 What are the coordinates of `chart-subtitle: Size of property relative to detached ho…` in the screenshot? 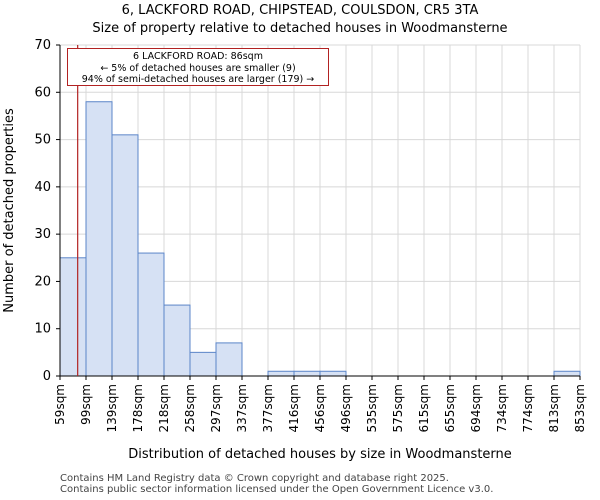 It's located at (300, 28).